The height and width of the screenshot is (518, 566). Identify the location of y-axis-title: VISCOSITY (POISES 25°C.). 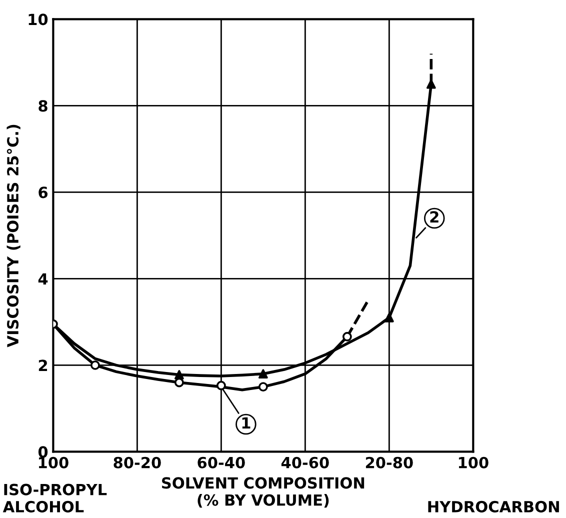
(13, 236).